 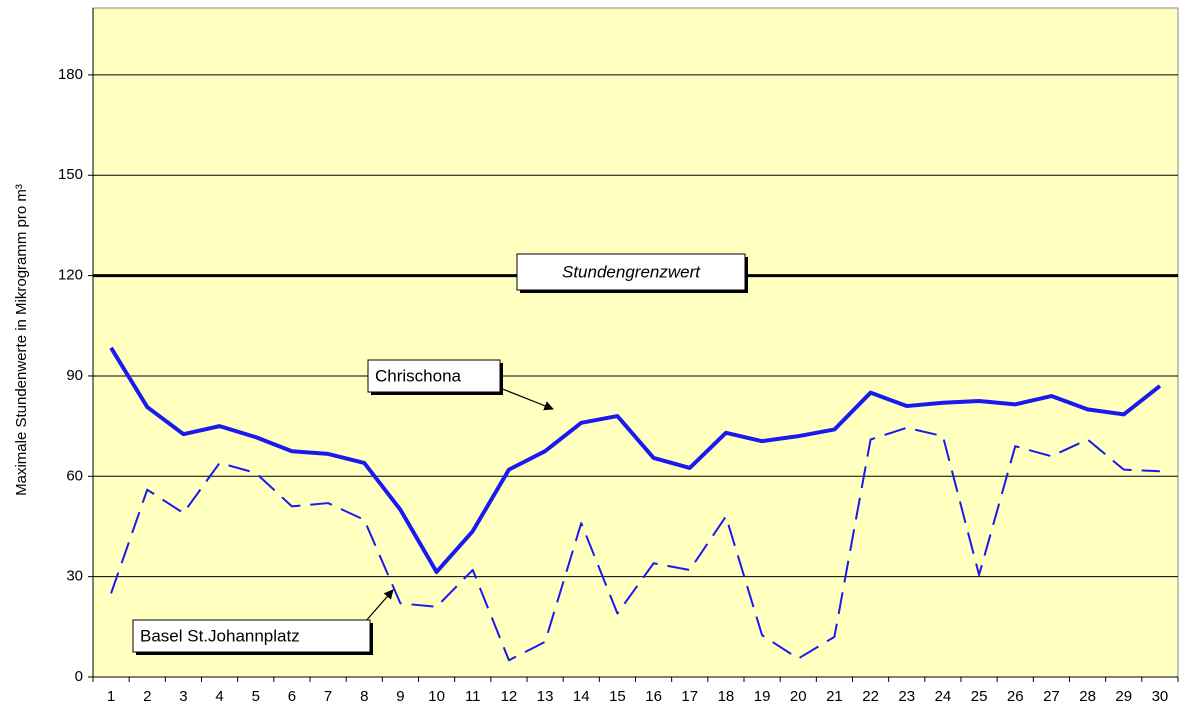 I want to click on y-tick-label: 0, so click(x=79, y=676).